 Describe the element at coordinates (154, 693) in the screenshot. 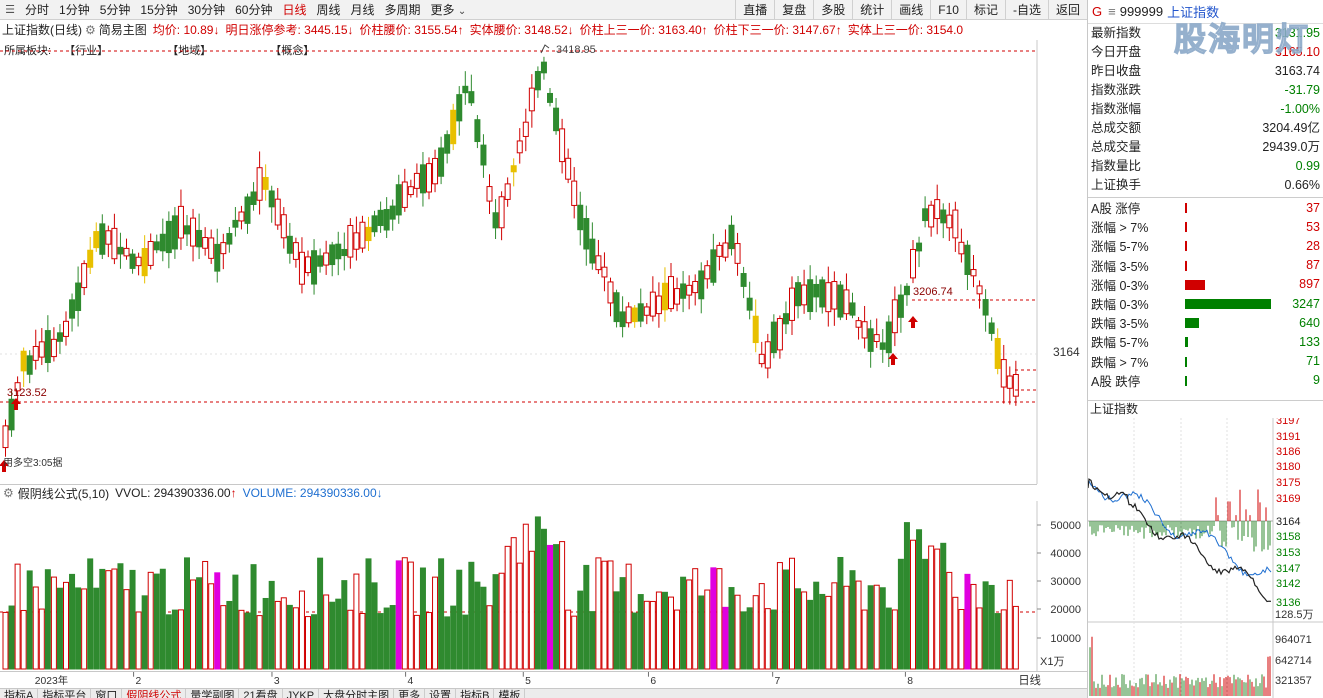

I see `indicator-tab: 假阴线公式` at that location.